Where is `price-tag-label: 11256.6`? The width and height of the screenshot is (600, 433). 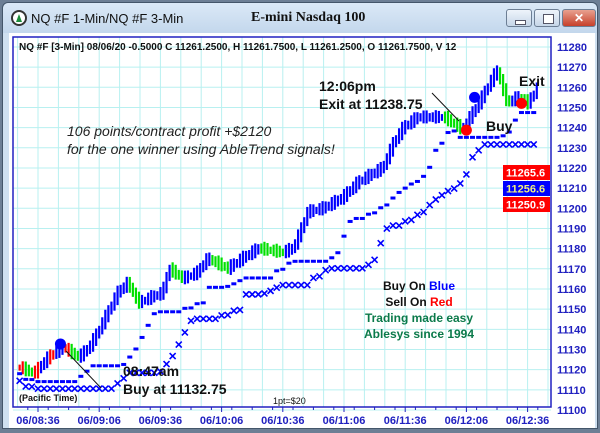
price-tag-label: 11256.6 is located at coordinates (525, 190).